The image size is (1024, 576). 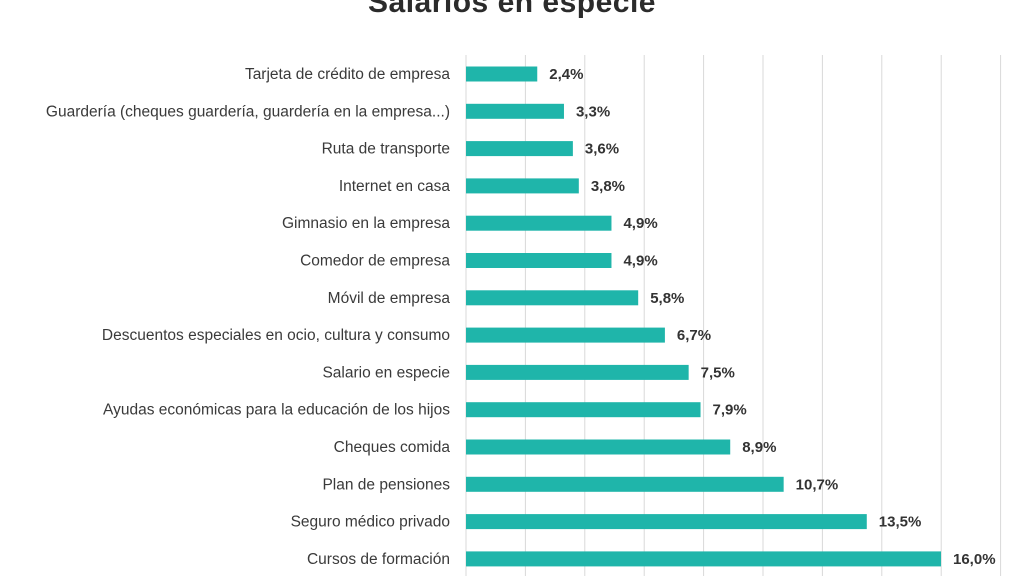 I want to click on data-label: 3,8%, so click(x=608, y=186).